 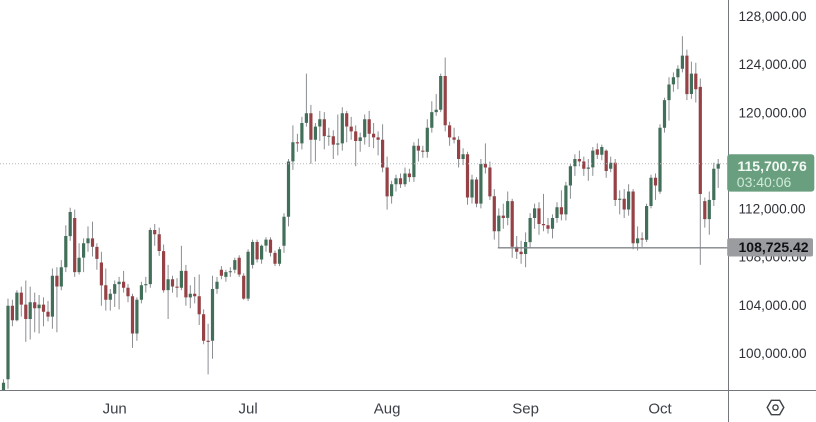 I want to click on svg-text: 124,000.00, so click(x=773, y=64).